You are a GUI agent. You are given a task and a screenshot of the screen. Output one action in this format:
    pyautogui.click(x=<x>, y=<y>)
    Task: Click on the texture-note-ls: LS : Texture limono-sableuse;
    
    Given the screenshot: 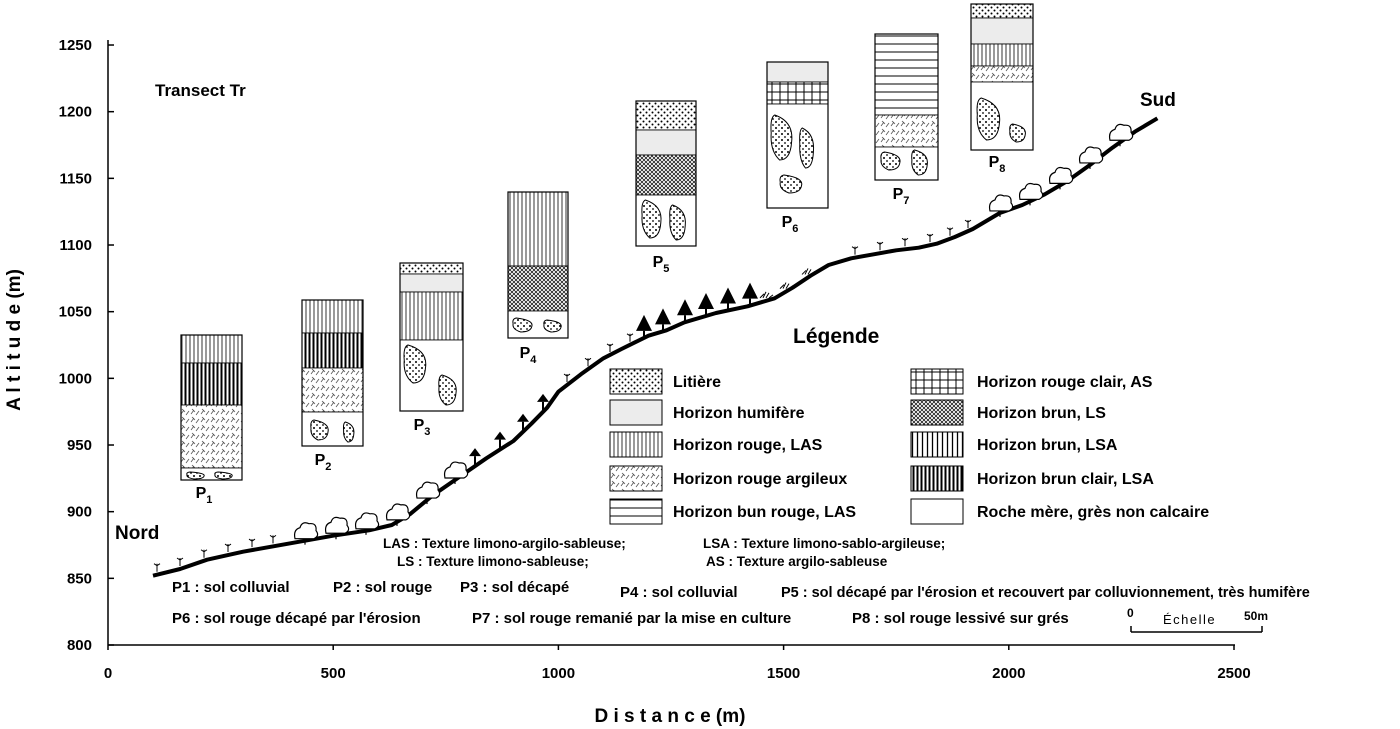 What is the action you would take?
    pyautogui.click(x=493, y=561)
    